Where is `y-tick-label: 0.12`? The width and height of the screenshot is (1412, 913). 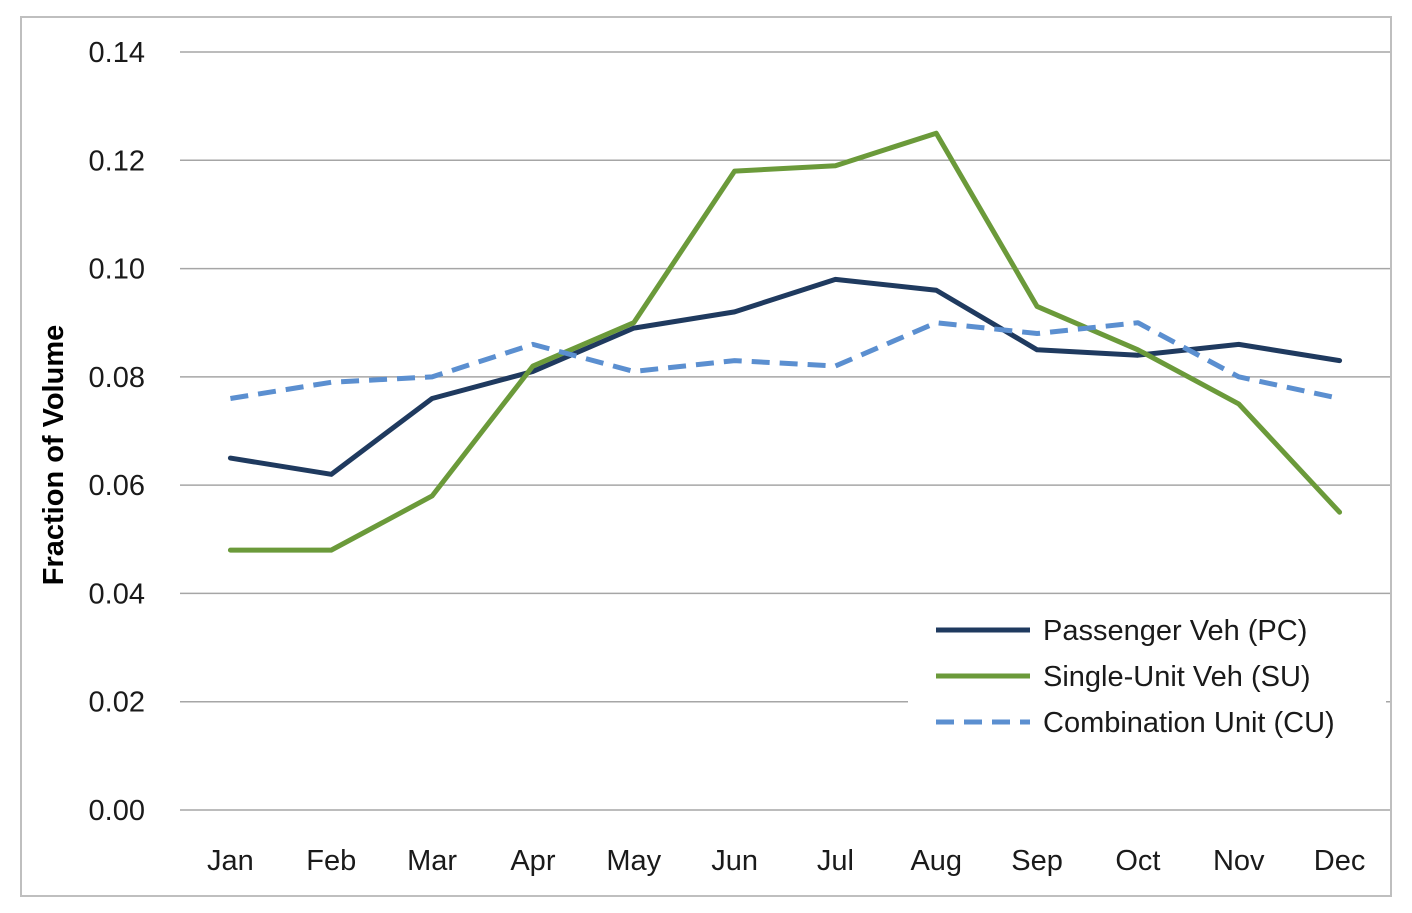
y-tick-label: 0.12 is located at coordinates (117, 161).